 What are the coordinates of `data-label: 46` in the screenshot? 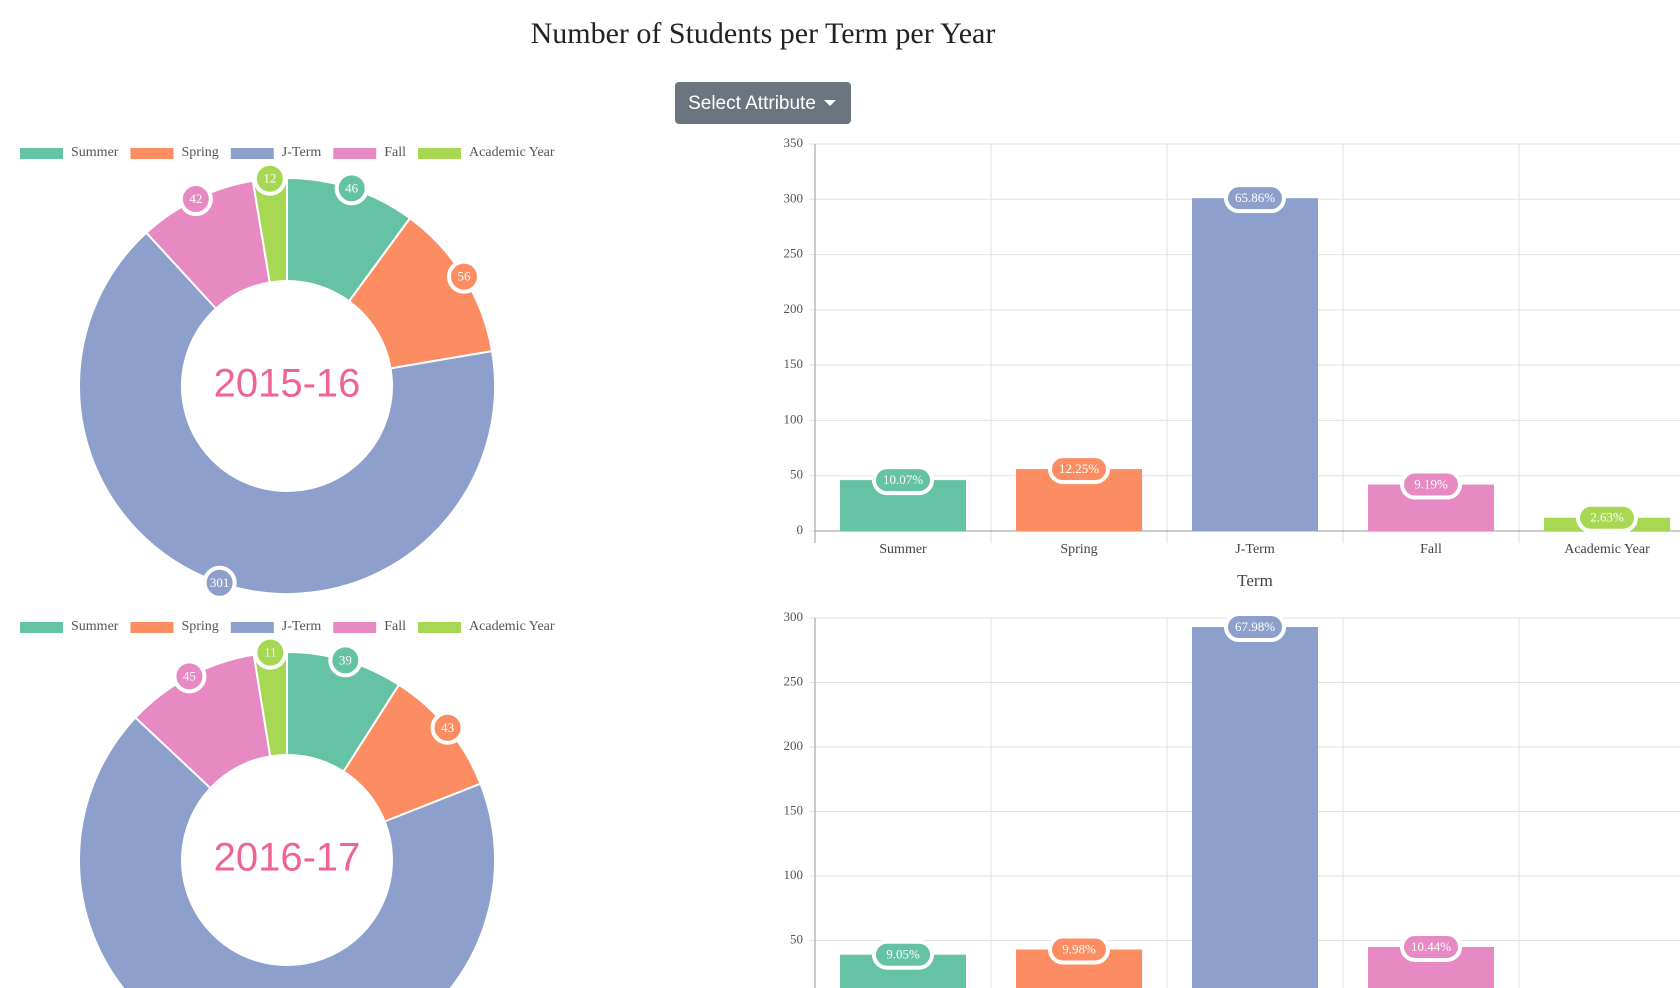 It's located at (352, 187).